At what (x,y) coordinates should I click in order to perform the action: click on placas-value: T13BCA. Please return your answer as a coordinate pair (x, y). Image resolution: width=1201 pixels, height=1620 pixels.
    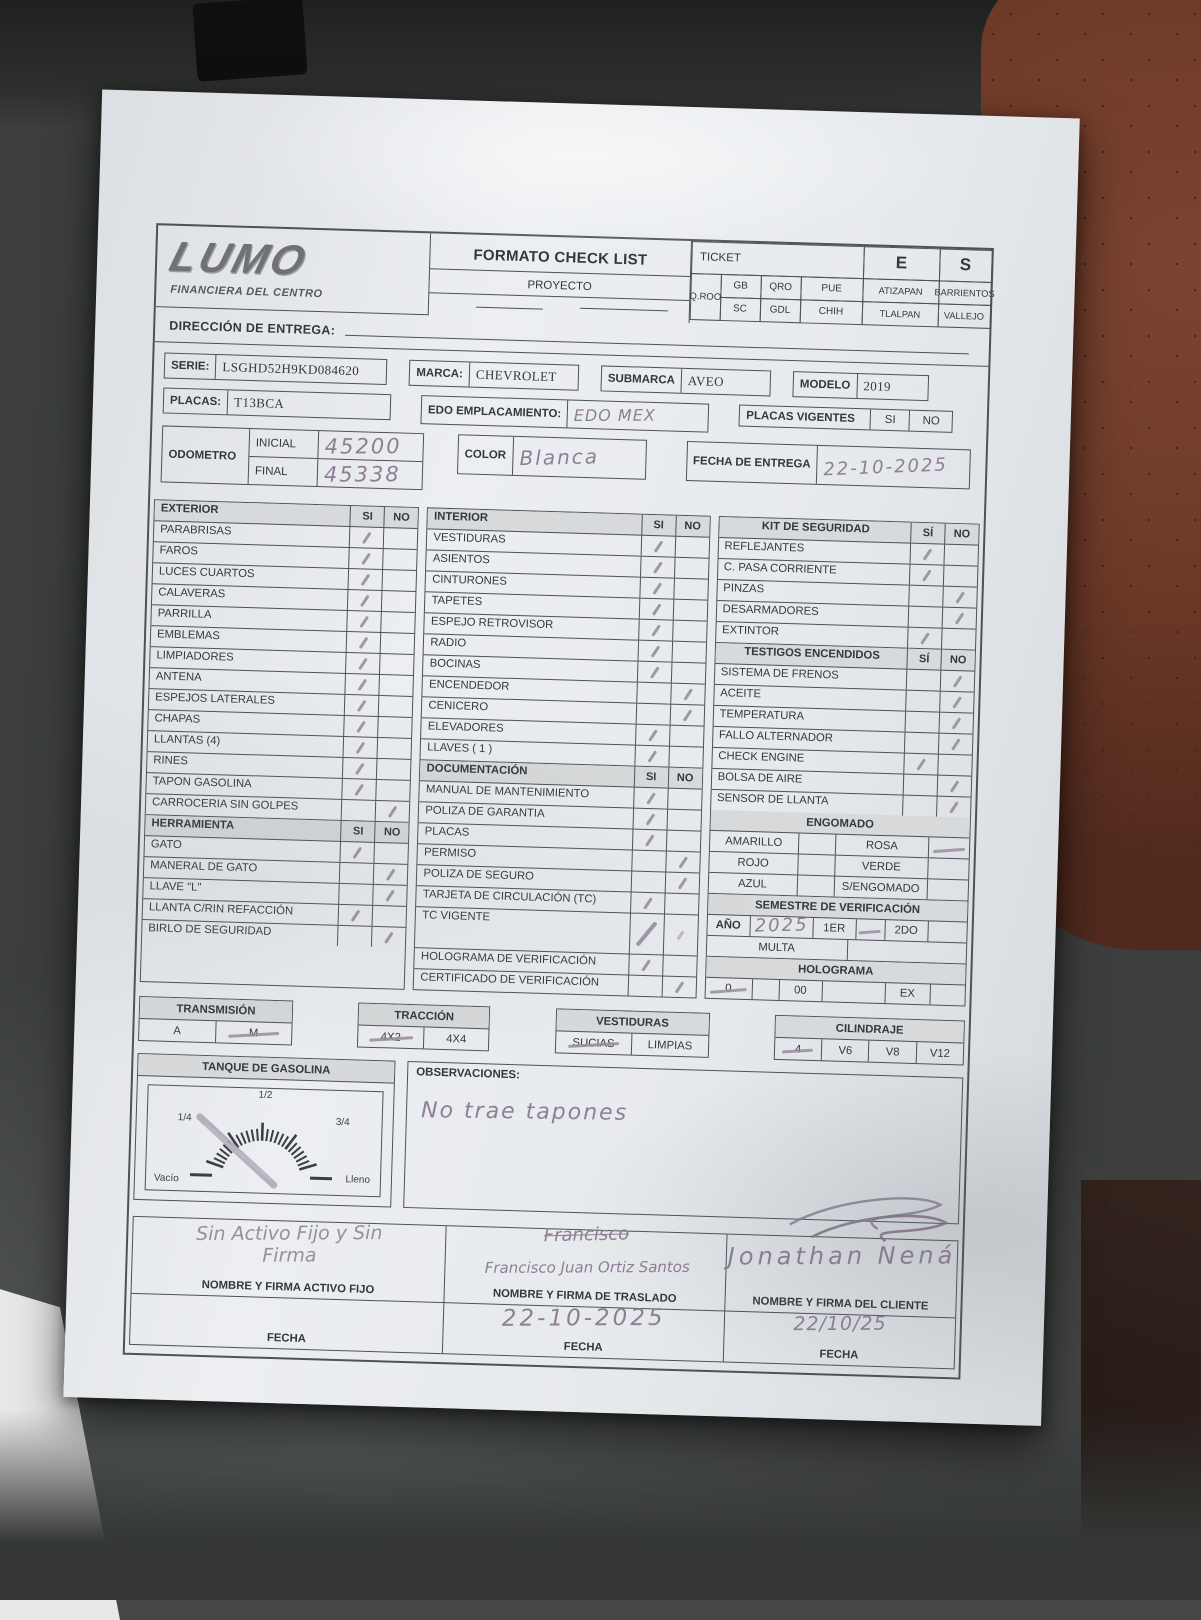
    Looking at the image, I should click on (259, 403).